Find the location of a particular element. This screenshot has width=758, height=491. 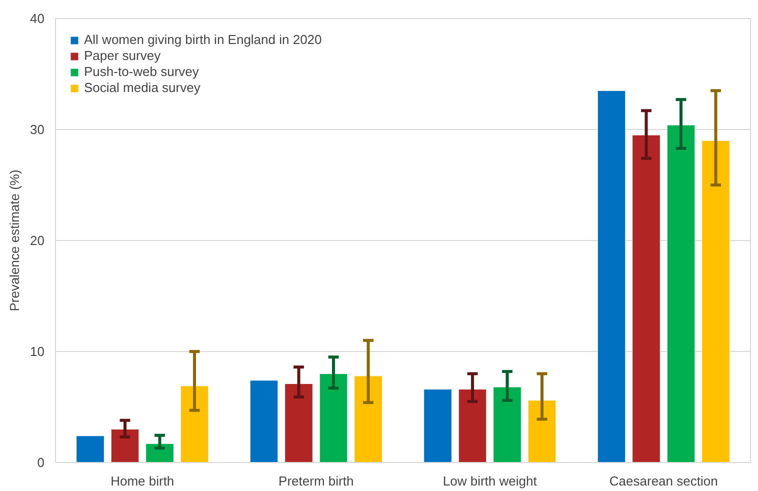

y-tick-label: 10 is located at coordinates (37, 351).